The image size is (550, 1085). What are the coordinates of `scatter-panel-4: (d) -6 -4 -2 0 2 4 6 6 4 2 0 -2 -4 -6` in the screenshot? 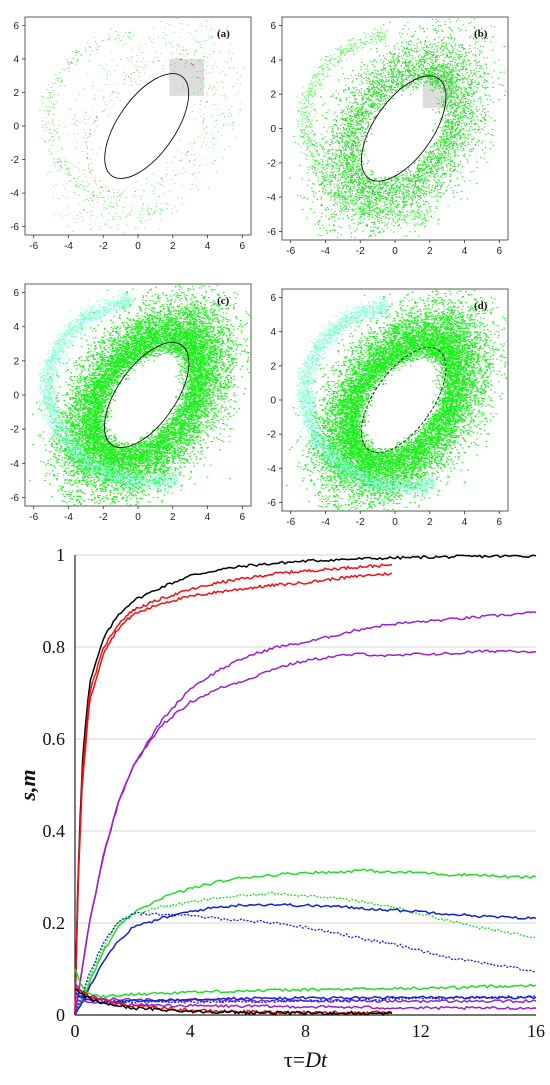 It's located at (388, 408).